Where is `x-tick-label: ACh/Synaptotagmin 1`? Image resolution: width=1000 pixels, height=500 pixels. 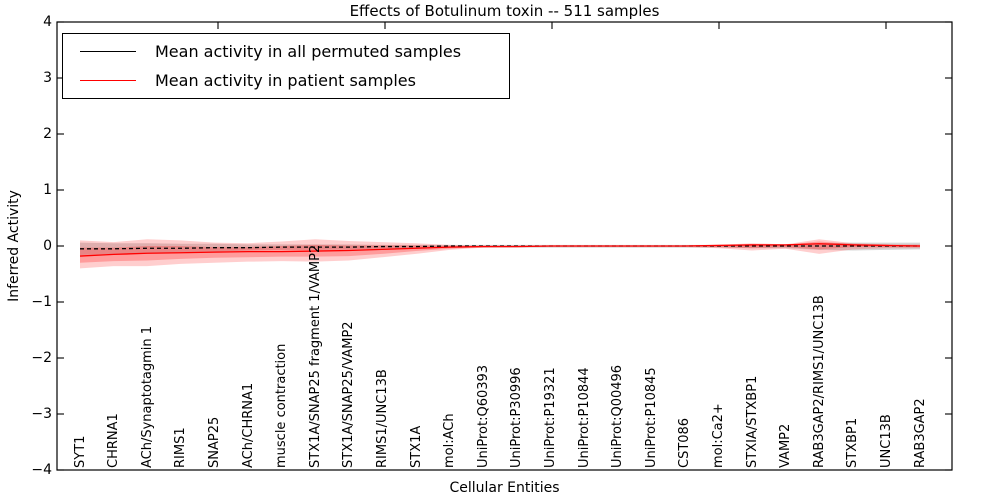 x-tick-label: ACh/Synaptotagmin 1 is located at coordinates (147, 396).